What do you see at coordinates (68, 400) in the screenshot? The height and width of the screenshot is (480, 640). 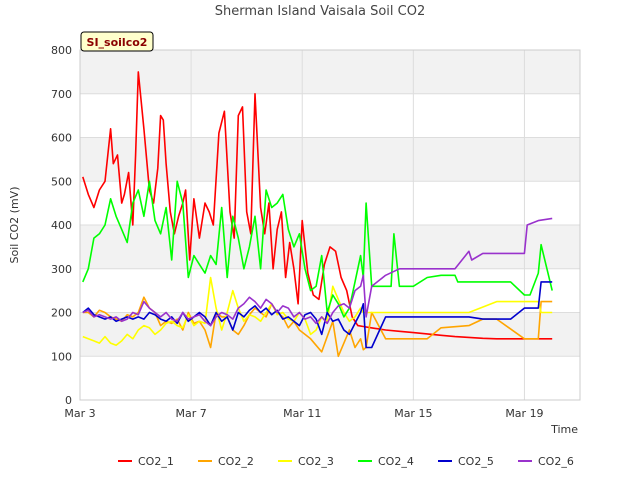 I see `y-tick-label: 0` at bounding box center [68, 400].